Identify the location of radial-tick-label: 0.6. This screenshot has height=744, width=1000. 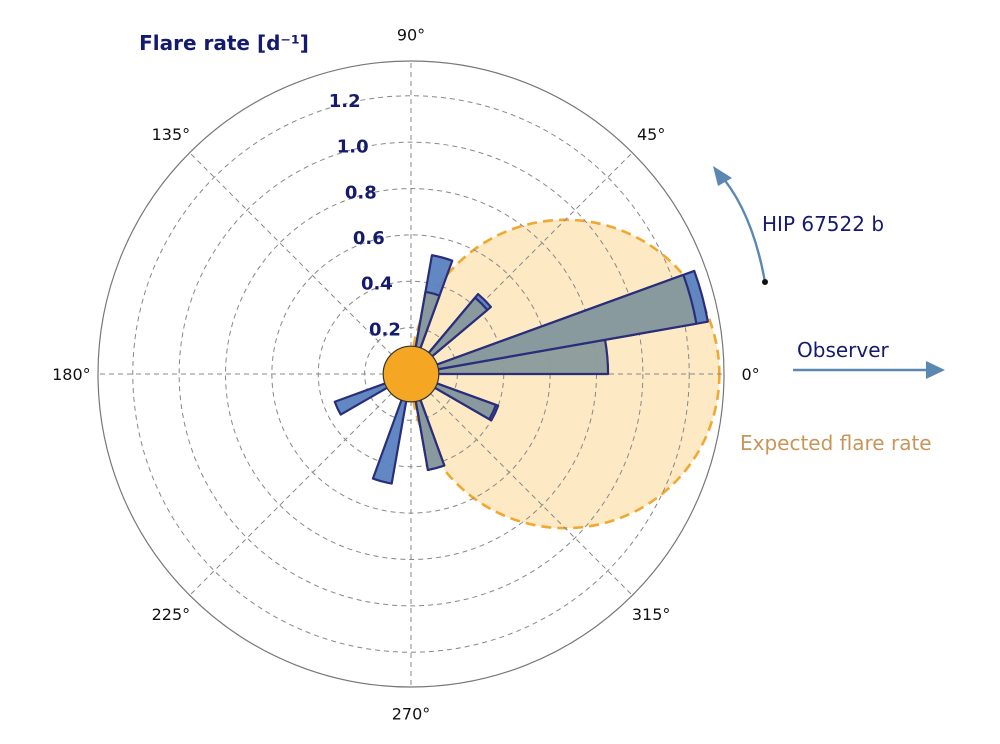
(369, 238).